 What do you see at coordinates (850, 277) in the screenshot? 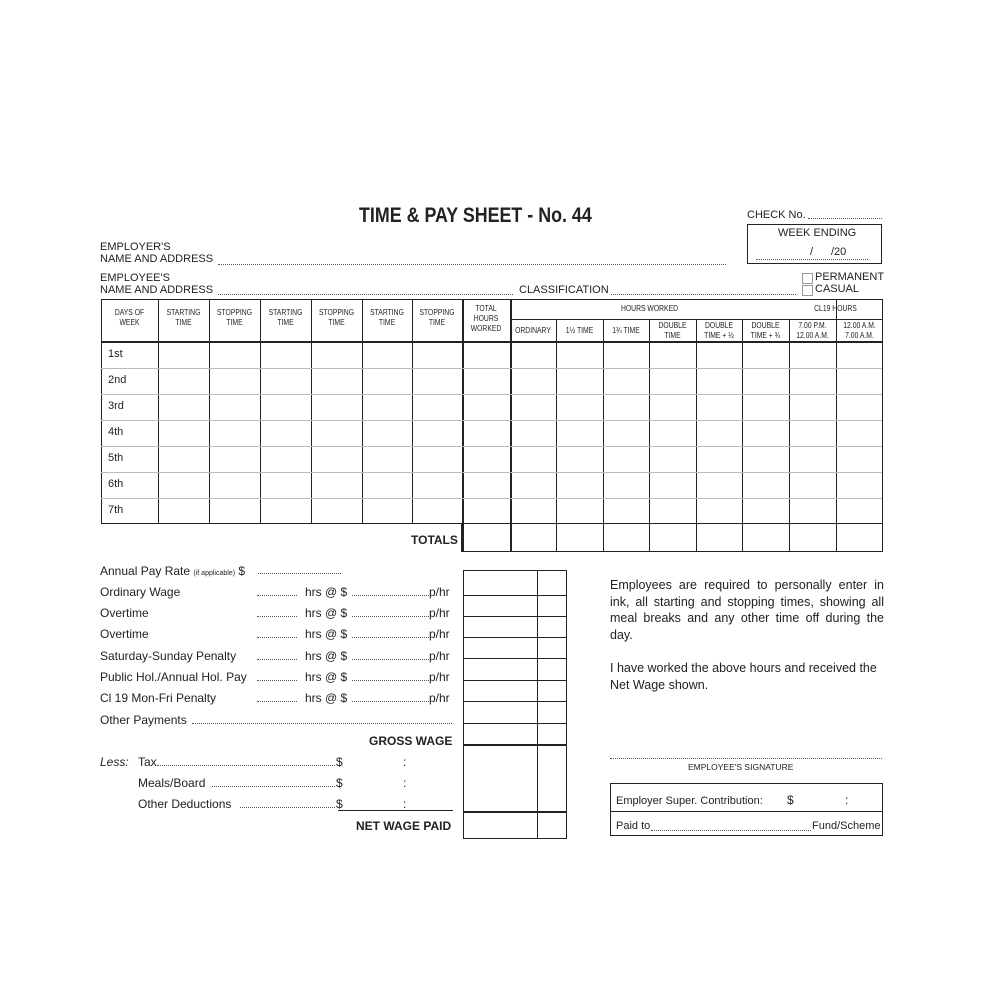
I see `permanent-label: PERMANENT` at bounding box center [850, 277].